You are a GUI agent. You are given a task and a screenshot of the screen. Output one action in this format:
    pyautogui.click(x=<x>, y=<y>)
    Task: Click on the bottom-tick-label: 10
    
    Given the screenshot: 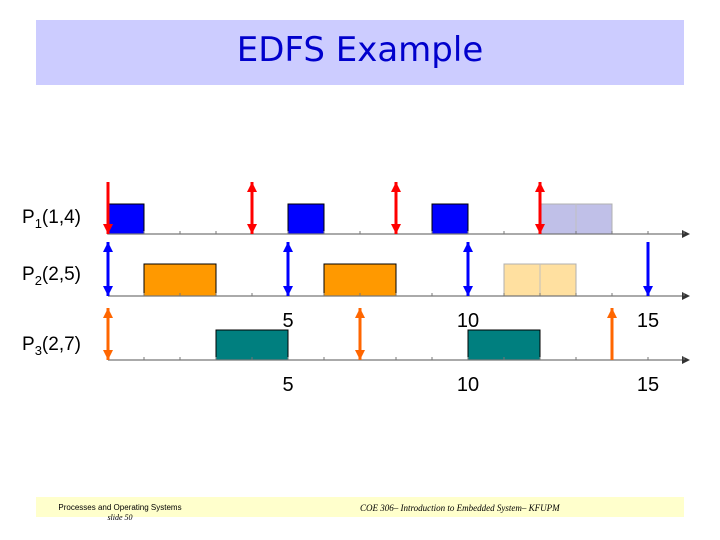 What is the action you would take?
    pyautogui.click(x=468, y=385)
    